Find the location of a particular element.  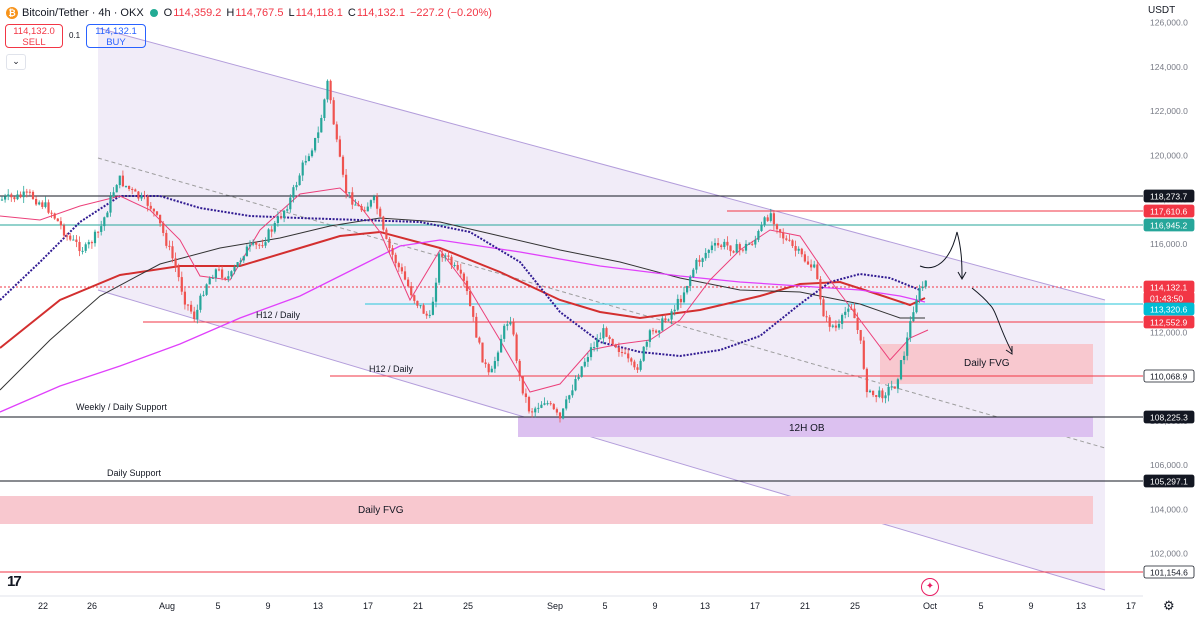

sell-button: 114,132.0 SELL is located at coordinates (34, 36).